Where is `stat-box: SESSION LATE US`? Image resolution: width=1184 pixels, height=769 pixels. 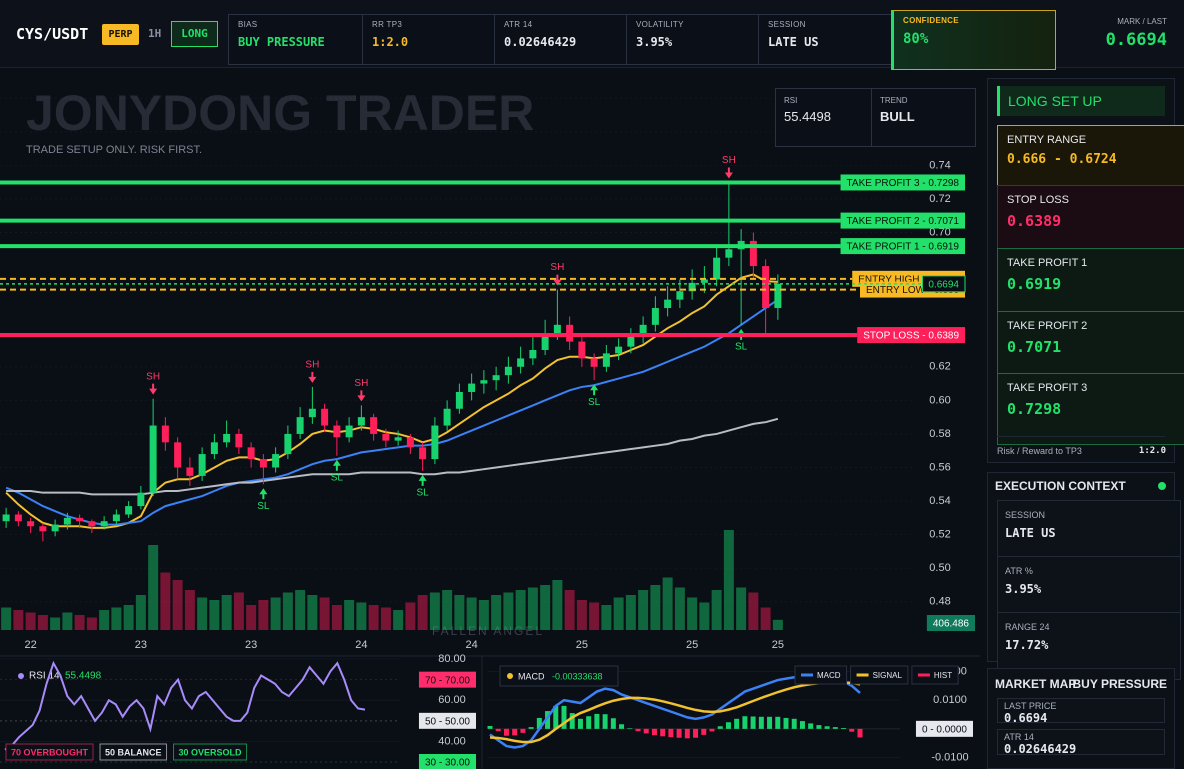
stat-box: SESSION LATE US is located at coordinates (830, 39).